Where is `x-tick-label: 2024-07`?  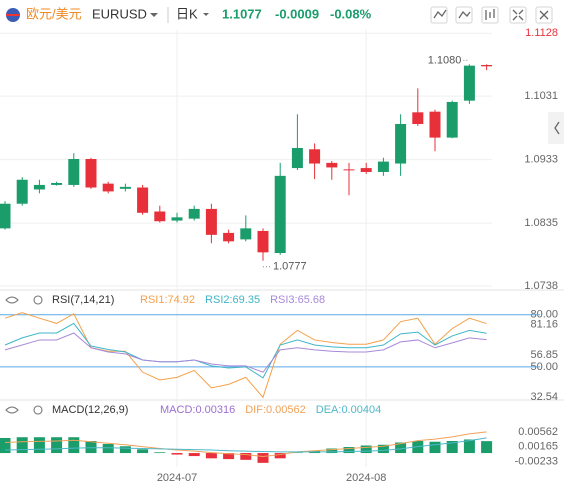
x-tick-label: 2024-07 is located at coordinates (177, 478).